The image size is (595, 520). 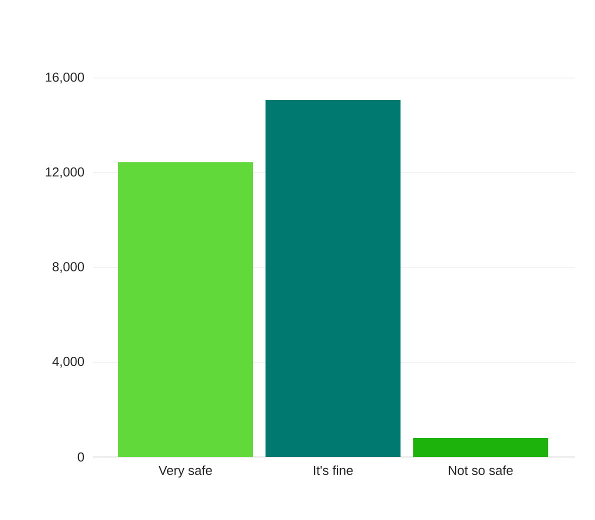 I want to click on x-tick-label: Not so safe, so click(x=480, y=470).